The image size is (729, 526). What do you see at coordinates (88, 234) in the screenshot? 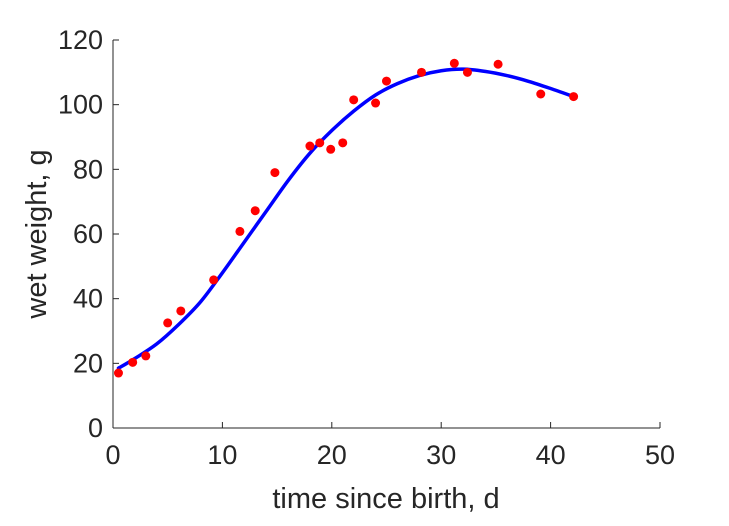
I see `y-tick-label: 60` at bounding box center [88, 234].